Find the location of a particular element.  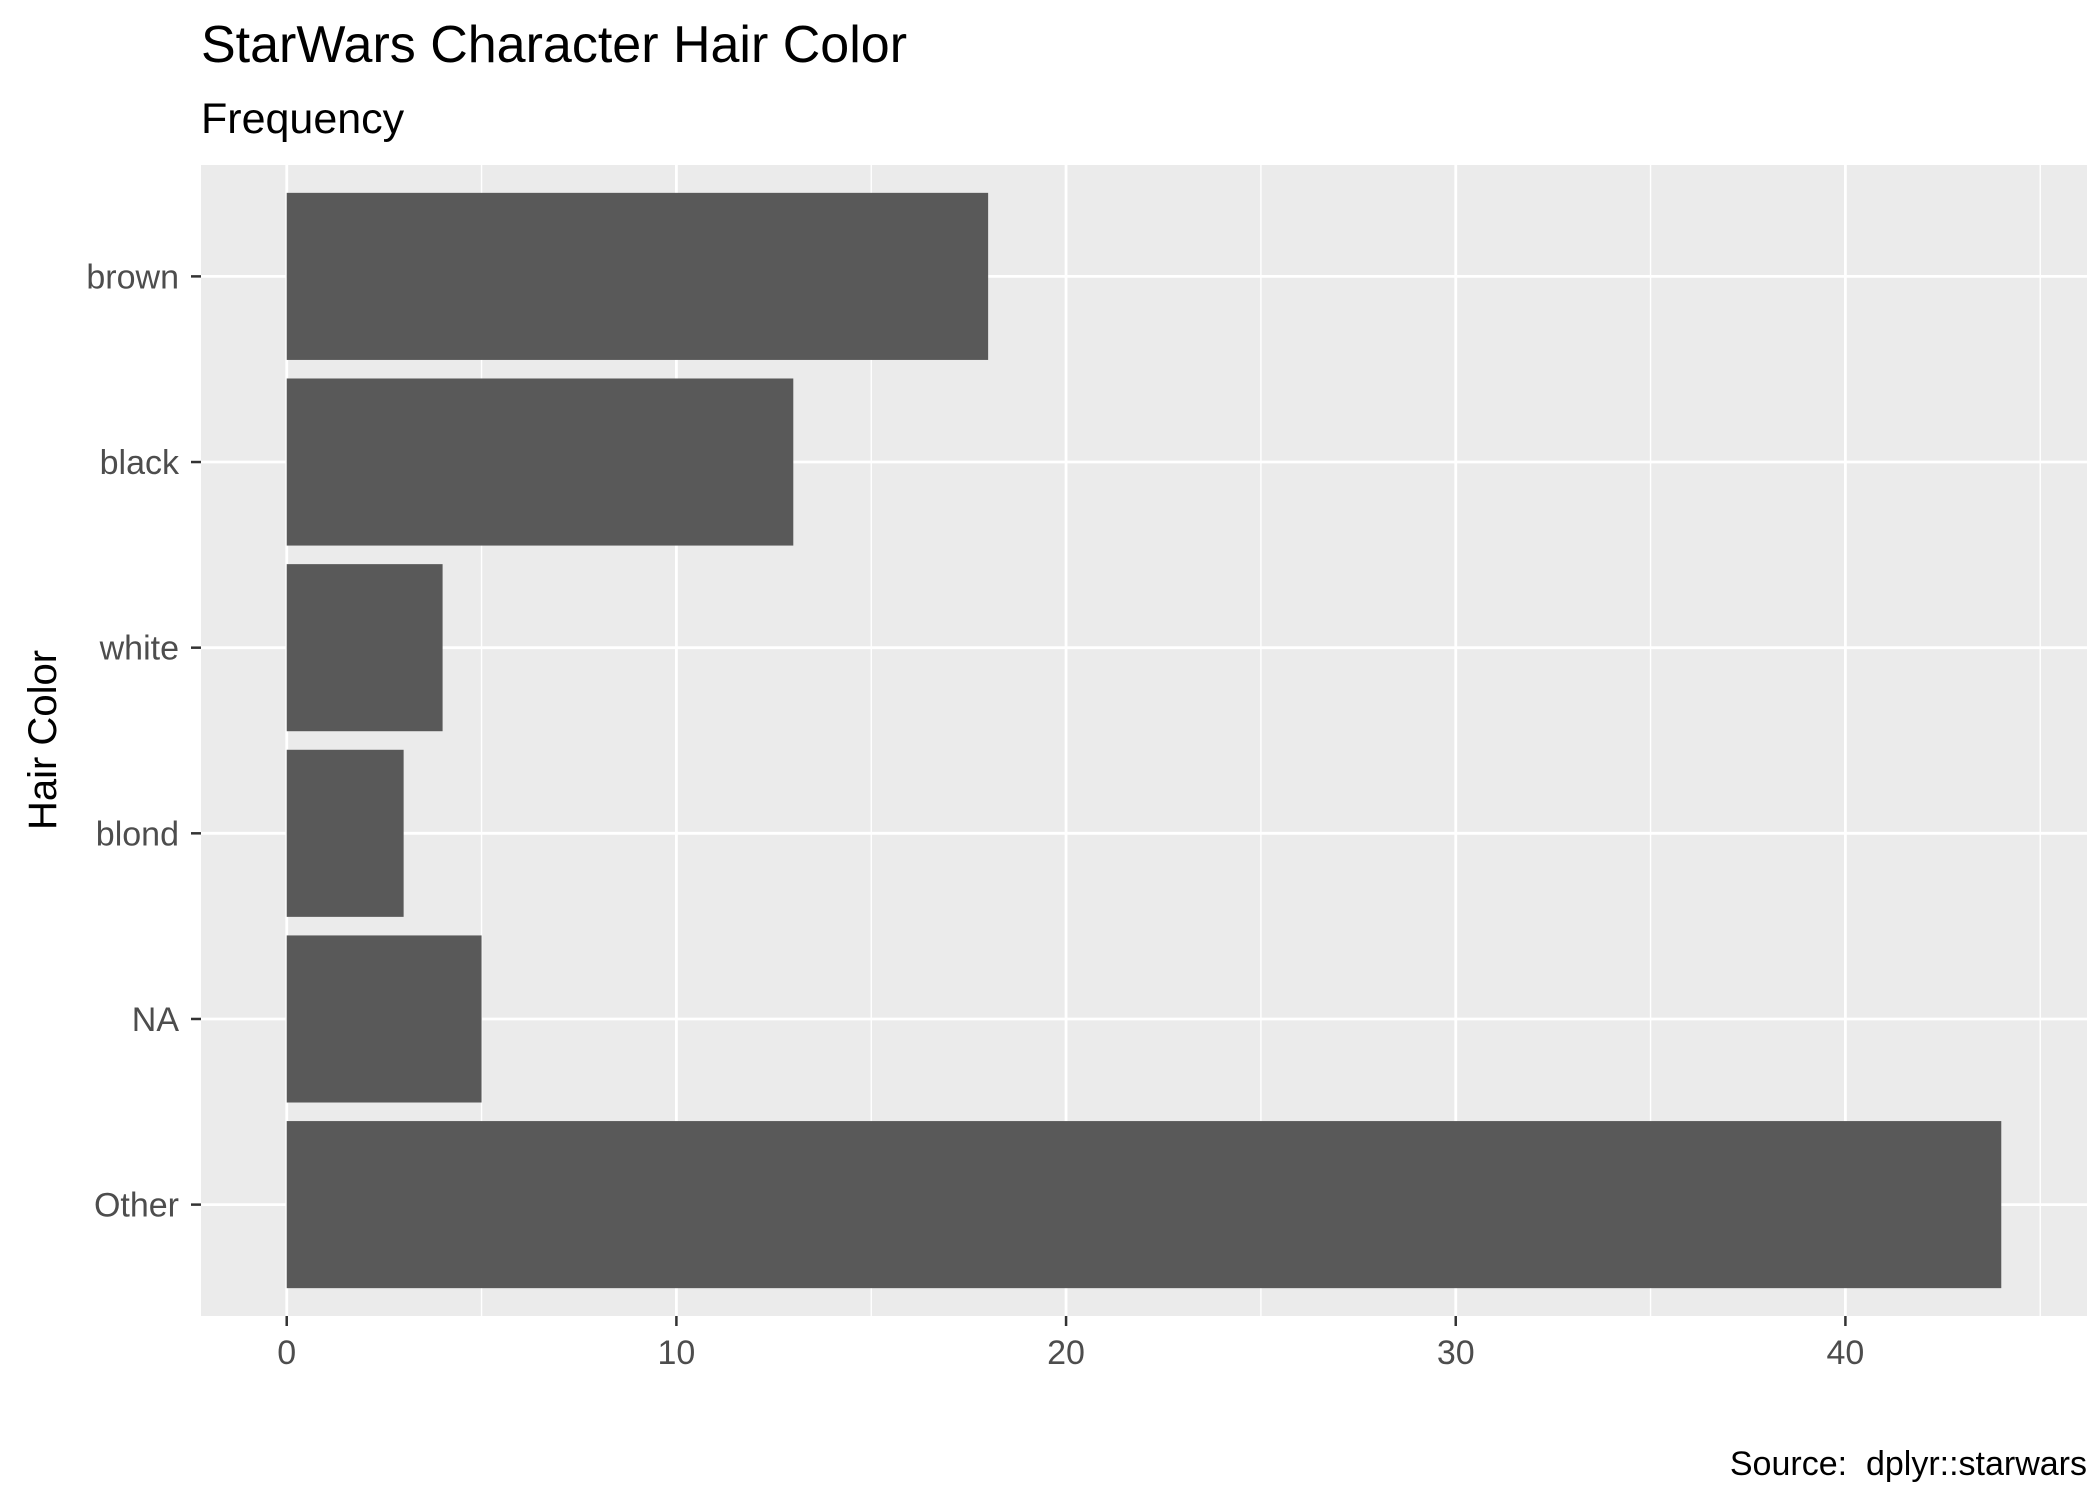

bar-NA is located at coordinates (384, 1019).